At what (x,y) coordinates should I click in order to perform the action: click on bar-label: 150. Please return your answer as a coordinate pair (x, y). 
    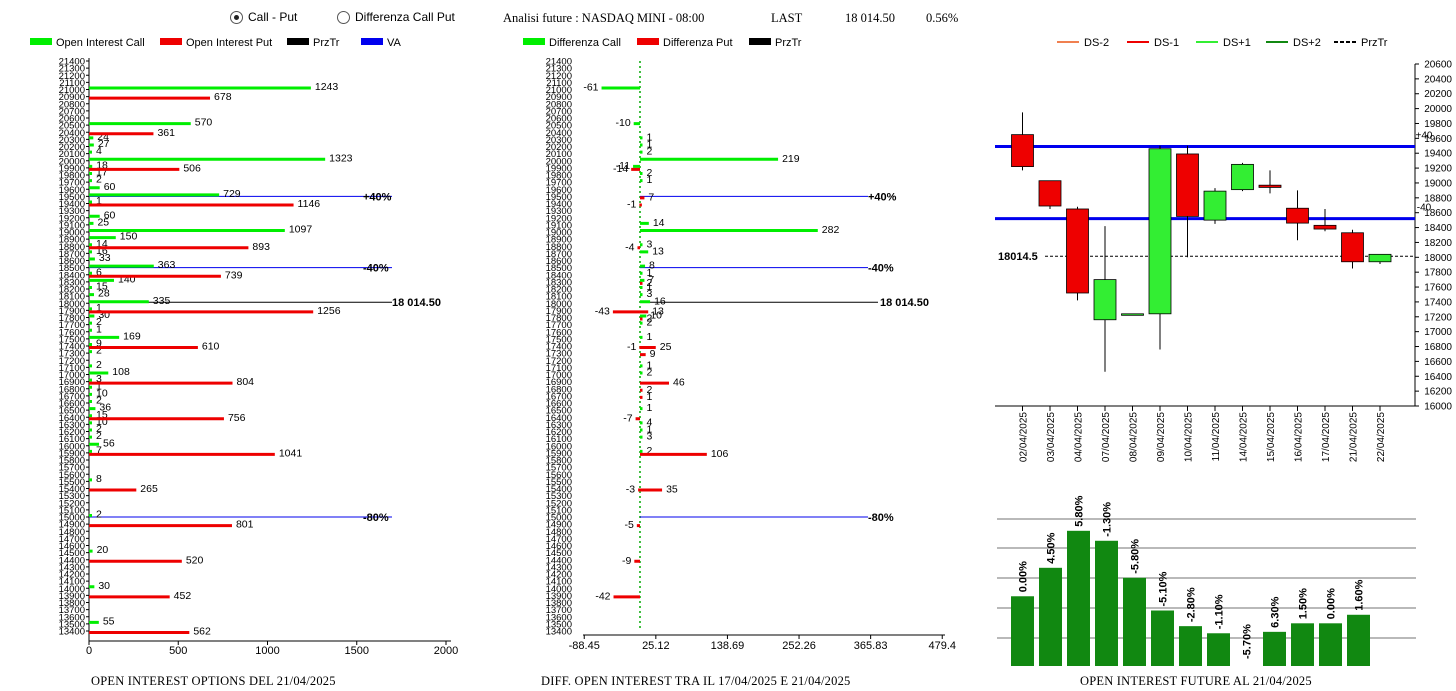
    Looking at the image, I should click on (129, 237).